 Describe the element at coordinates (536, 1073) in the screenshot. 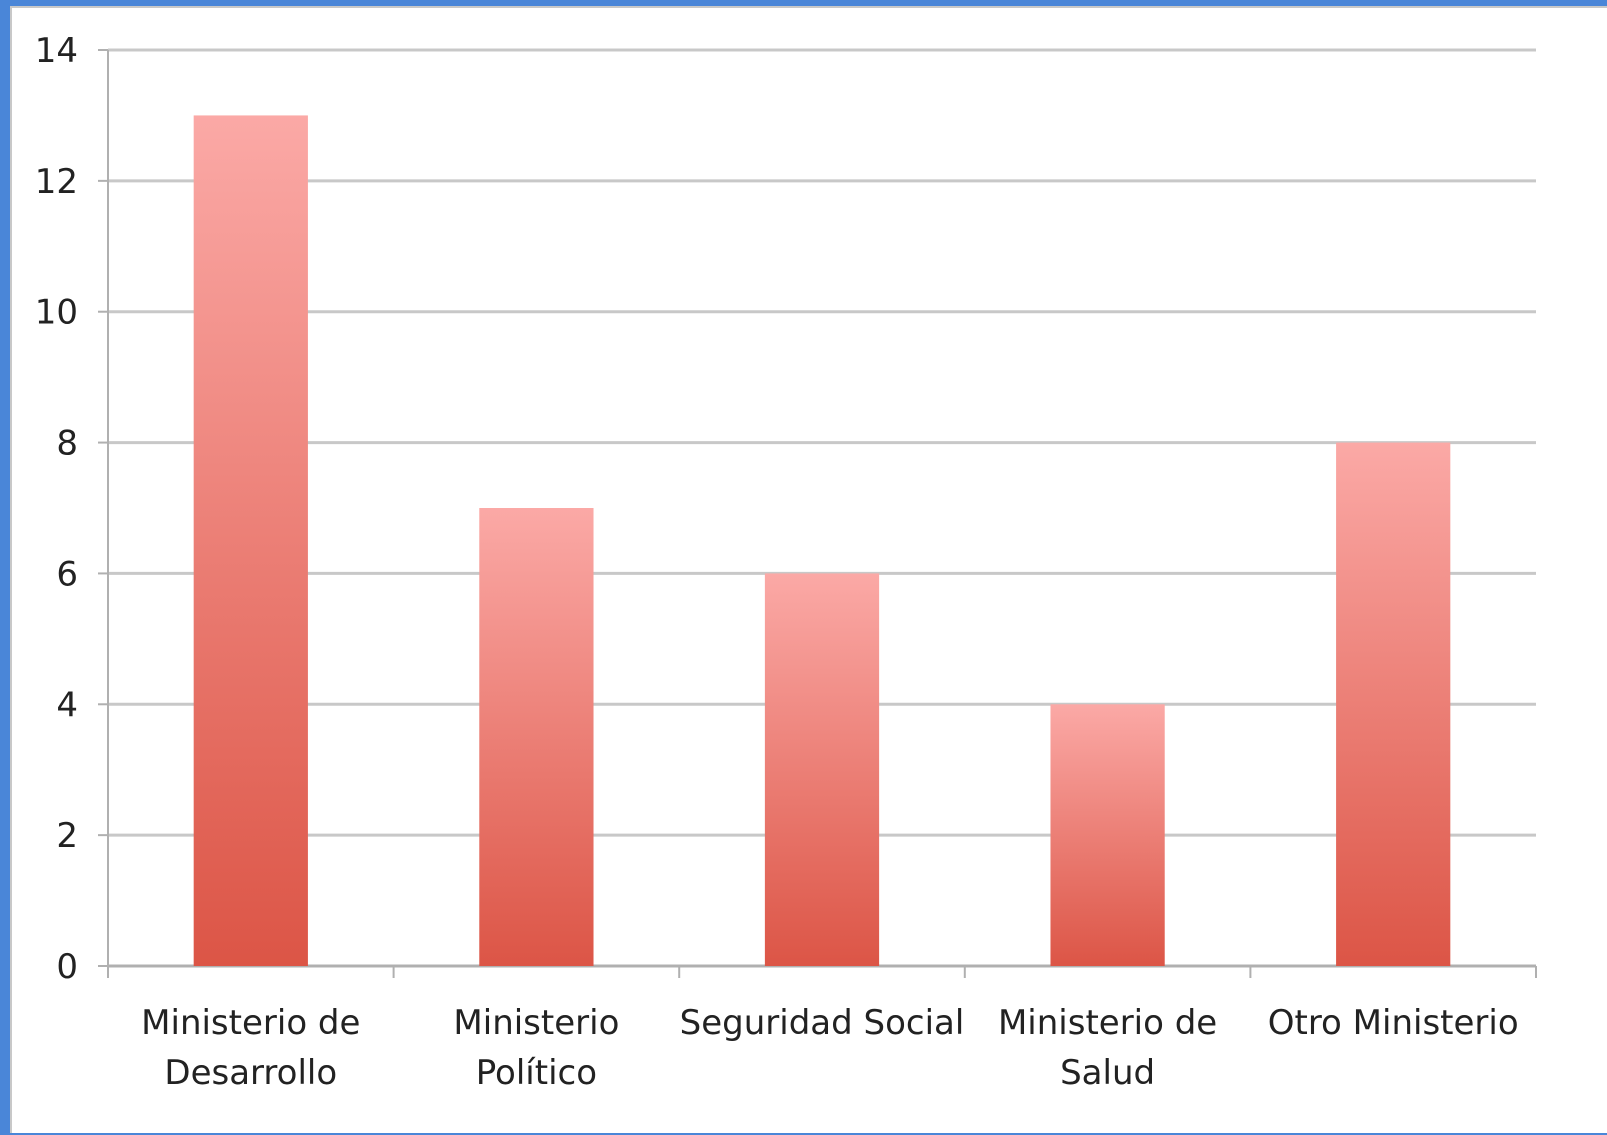

I see `x-category-label: Político` at that location.